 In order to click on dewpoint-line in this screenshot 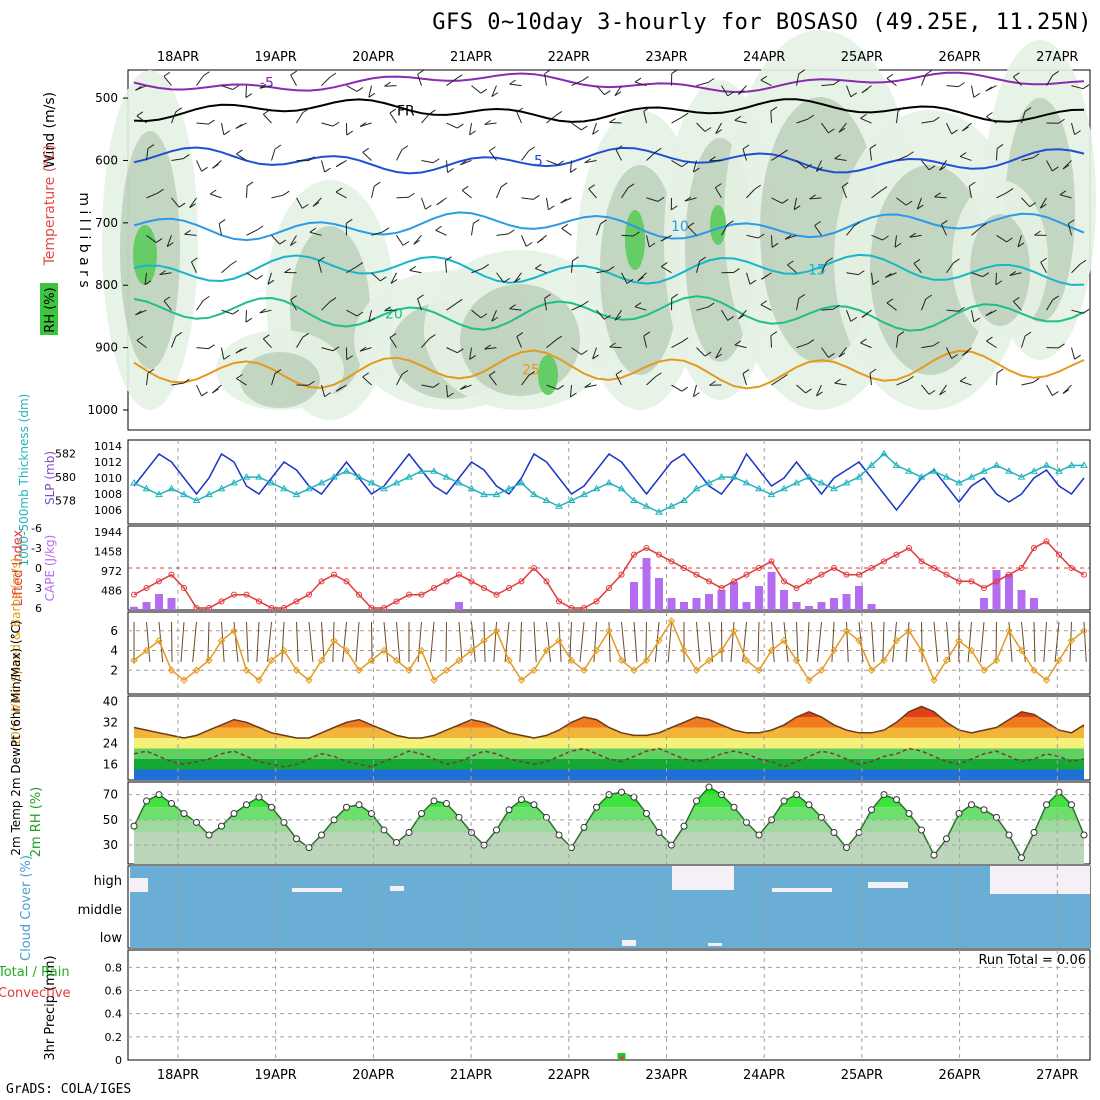, I will do `click(609, 757)`.